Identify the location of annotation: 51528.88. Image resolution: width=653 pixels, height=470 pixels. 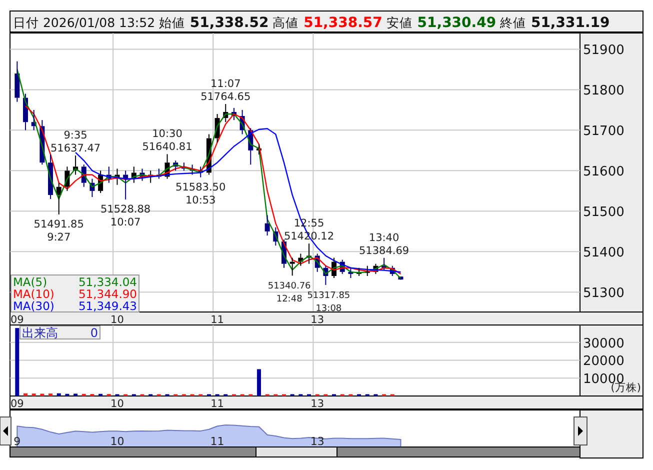
(125, 209).